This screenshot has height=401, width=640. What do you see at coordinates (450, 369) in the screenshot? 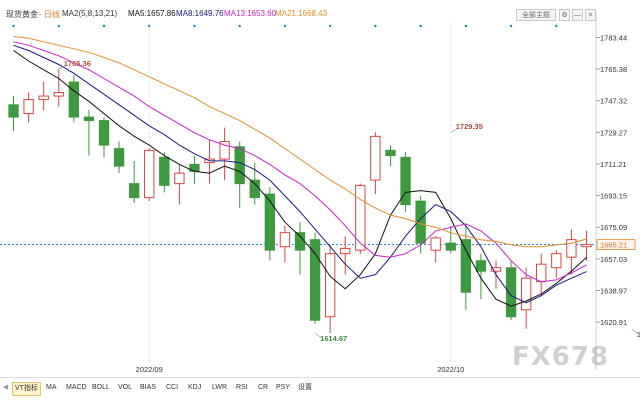
I see `x-tick-label: 2022/10` at bounding box center [450, 369].